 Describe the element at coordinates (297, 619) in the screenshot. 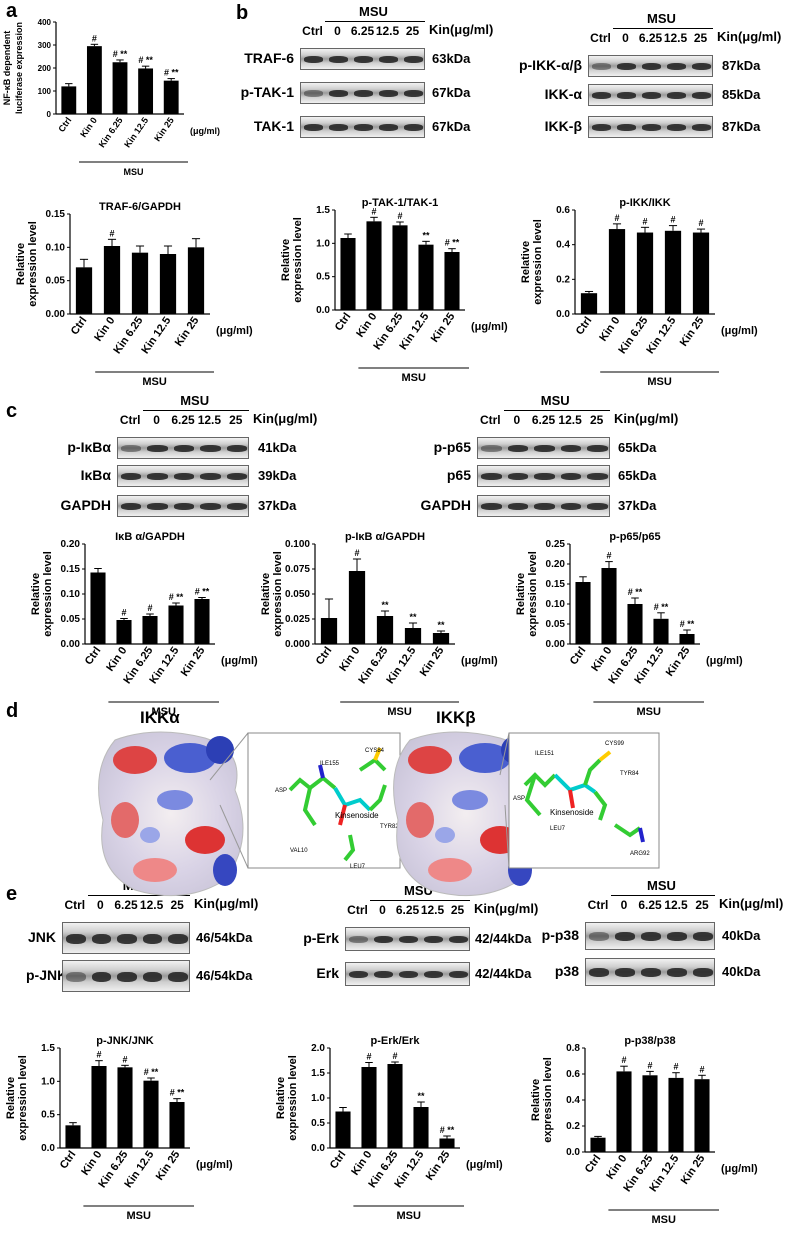

I see `y-tick-label: 0.025` at that location.